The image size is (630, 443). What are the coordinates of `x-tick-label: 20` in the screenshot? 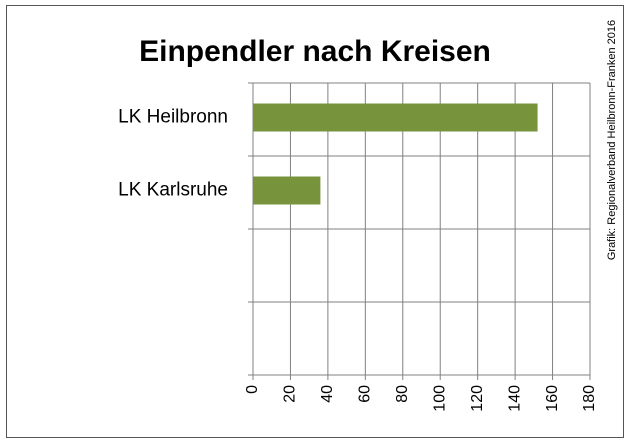 It's located at (290, 394).